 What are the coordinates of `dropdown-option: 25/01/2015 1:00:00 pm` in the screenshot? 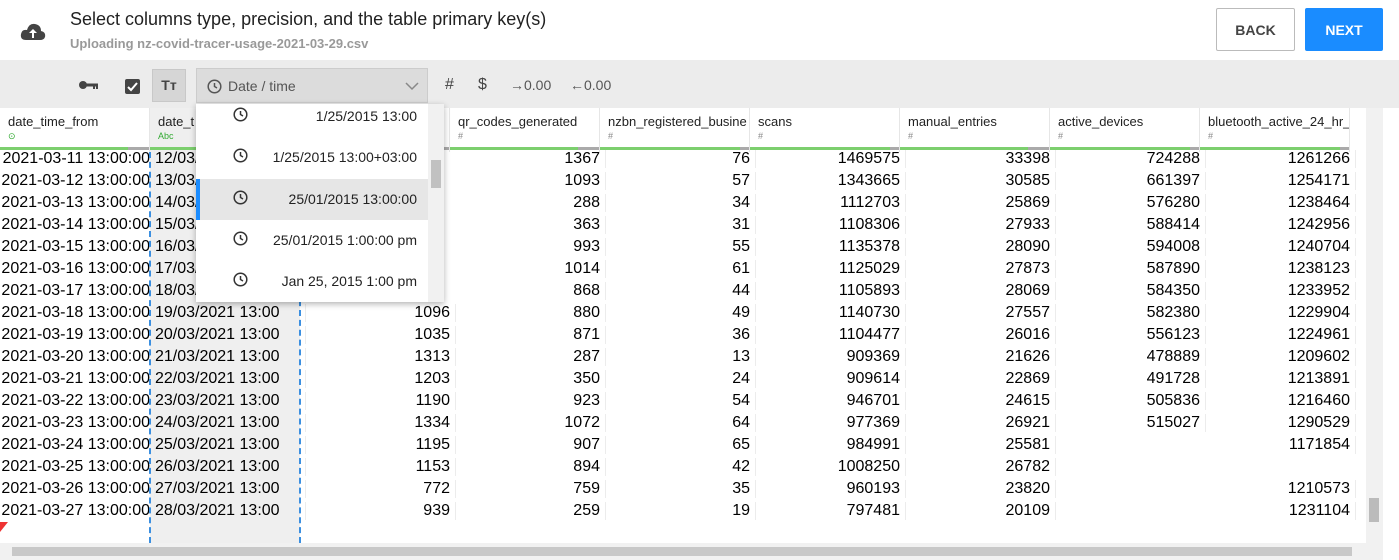 It's located at (312, 240).